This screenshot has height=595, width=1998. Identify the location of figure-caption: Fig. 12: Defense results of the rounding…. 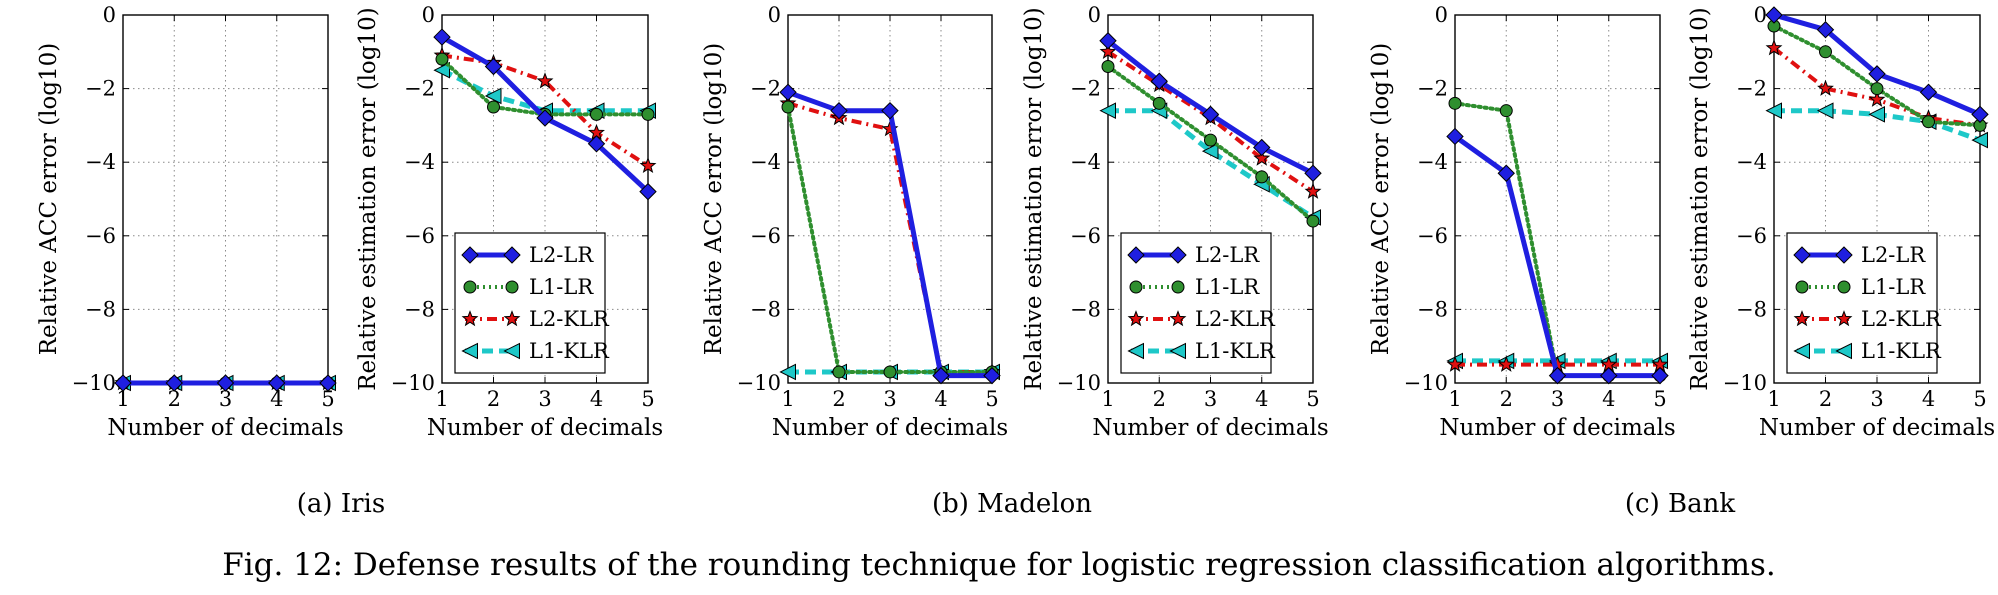
(999, 565).